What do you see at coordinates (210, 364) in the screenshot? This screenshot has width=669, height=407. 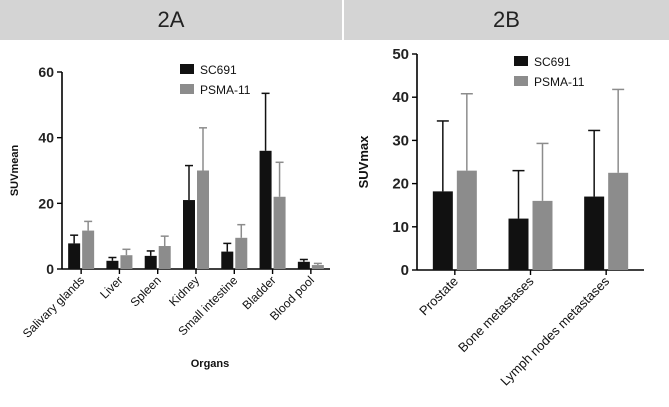 I see `x-axis-label: Organs` at bounding box center [210, 364].